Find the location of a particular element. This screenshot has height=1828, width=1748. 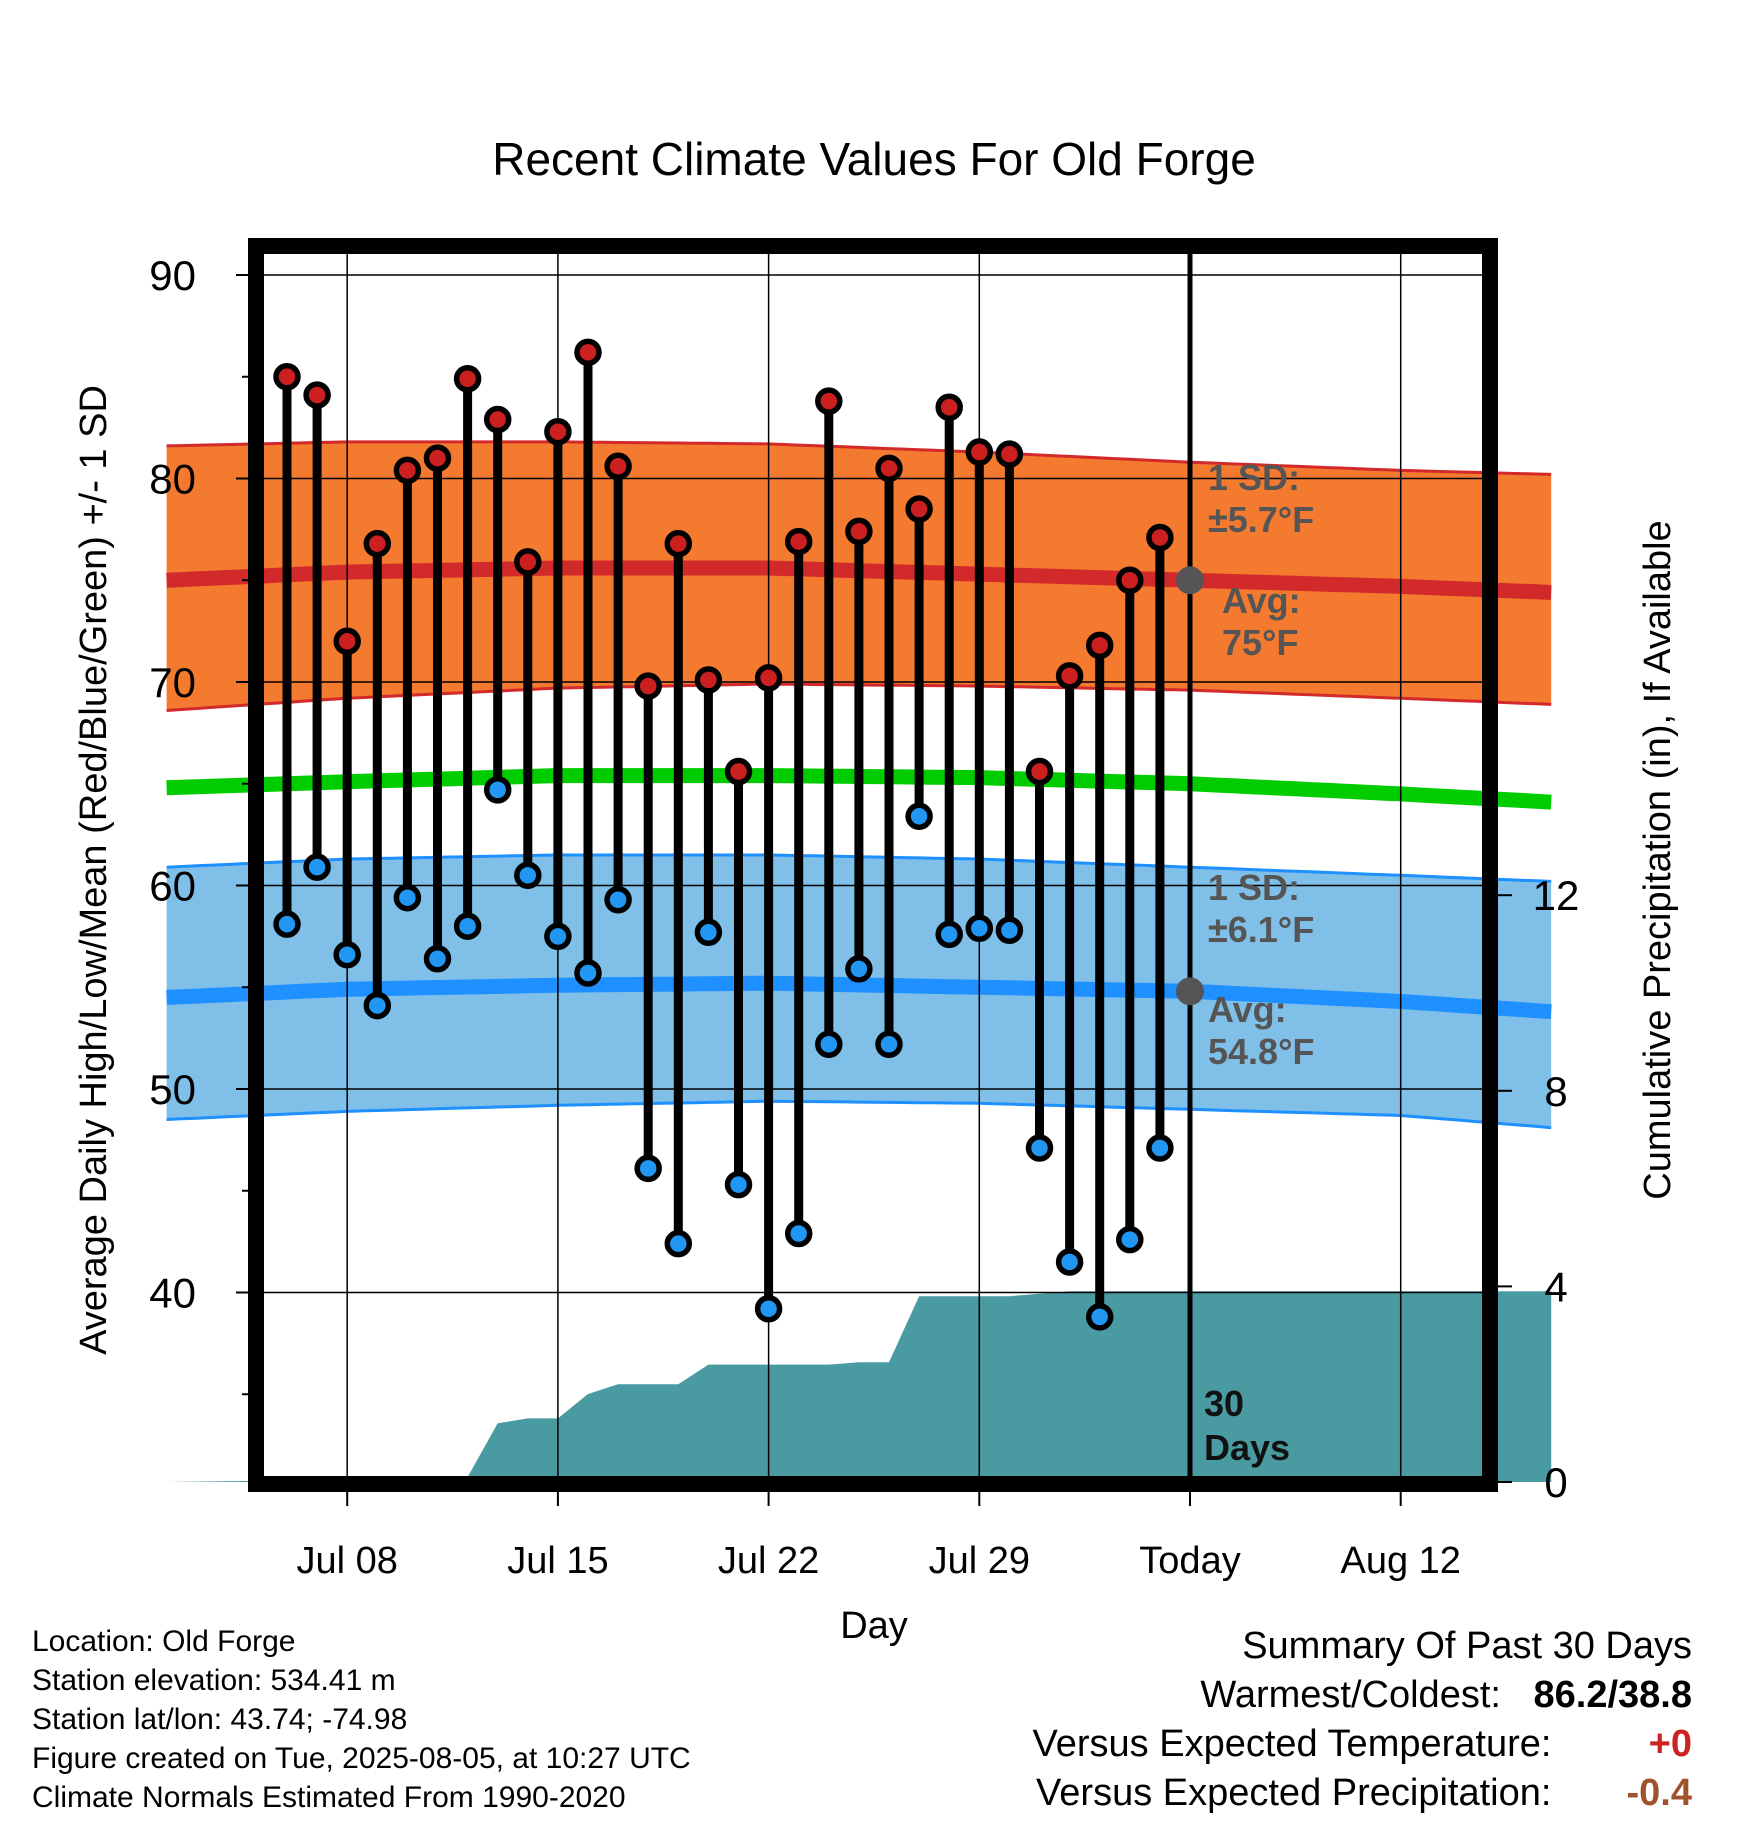

high-avg-marker is located at coordinates (1190, 580).